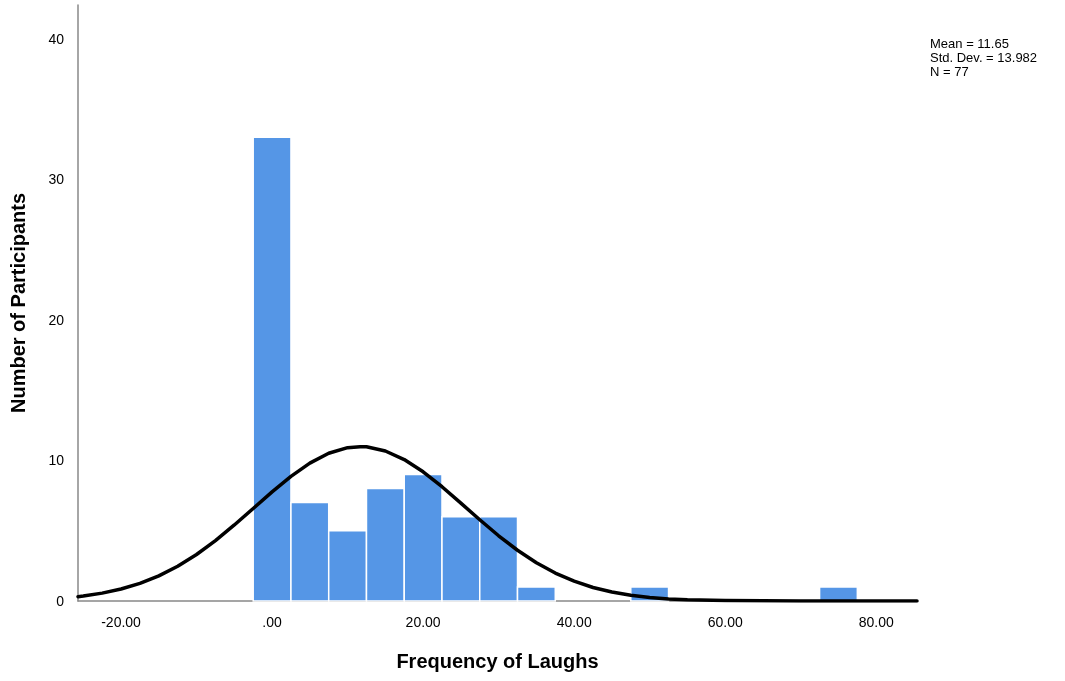 The width and height of the screenshot is (1065, 681). I want to click on y-axis-title: Number of Participants, so click(18, 303).